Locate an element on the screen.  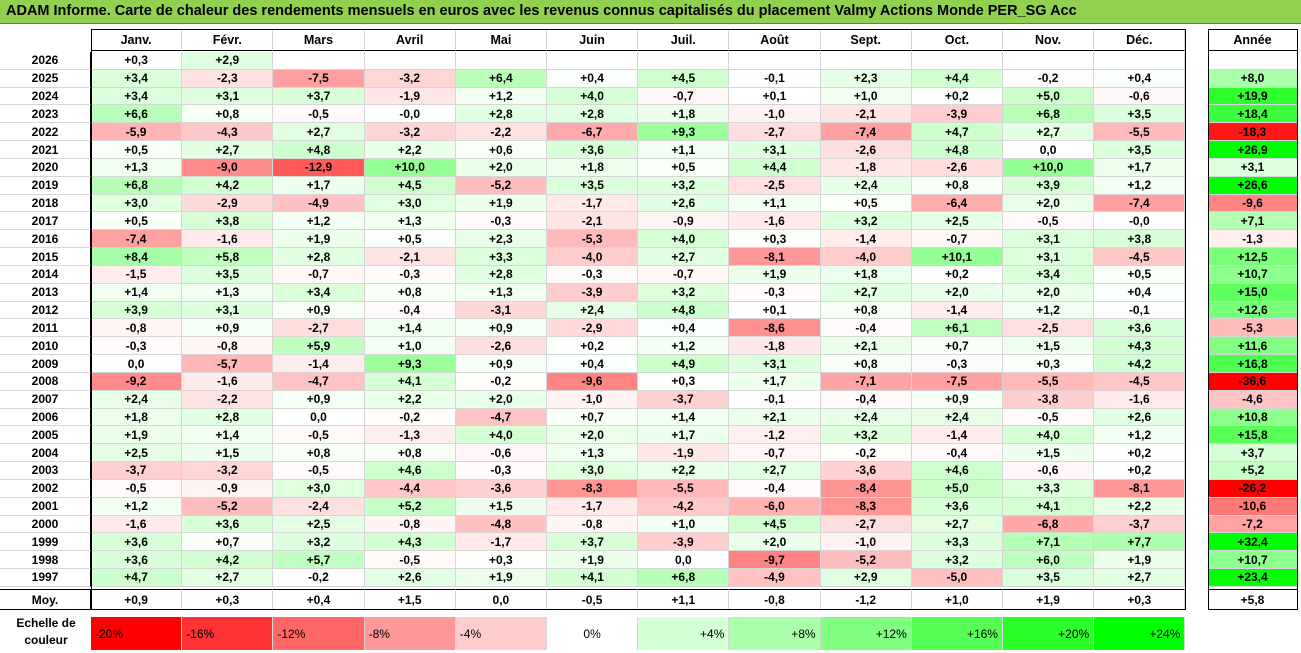
heatmap-cell: -3,7 is located at coordinates (137, 471).